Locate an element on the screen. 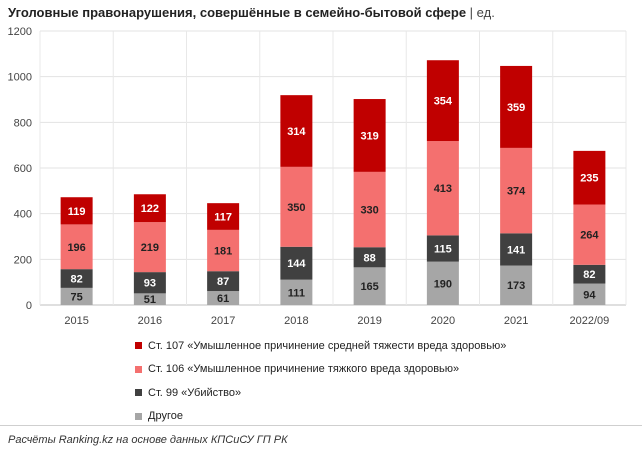 The image size is (642, 453). data-label: 264 is located at coordinates (589, 236).